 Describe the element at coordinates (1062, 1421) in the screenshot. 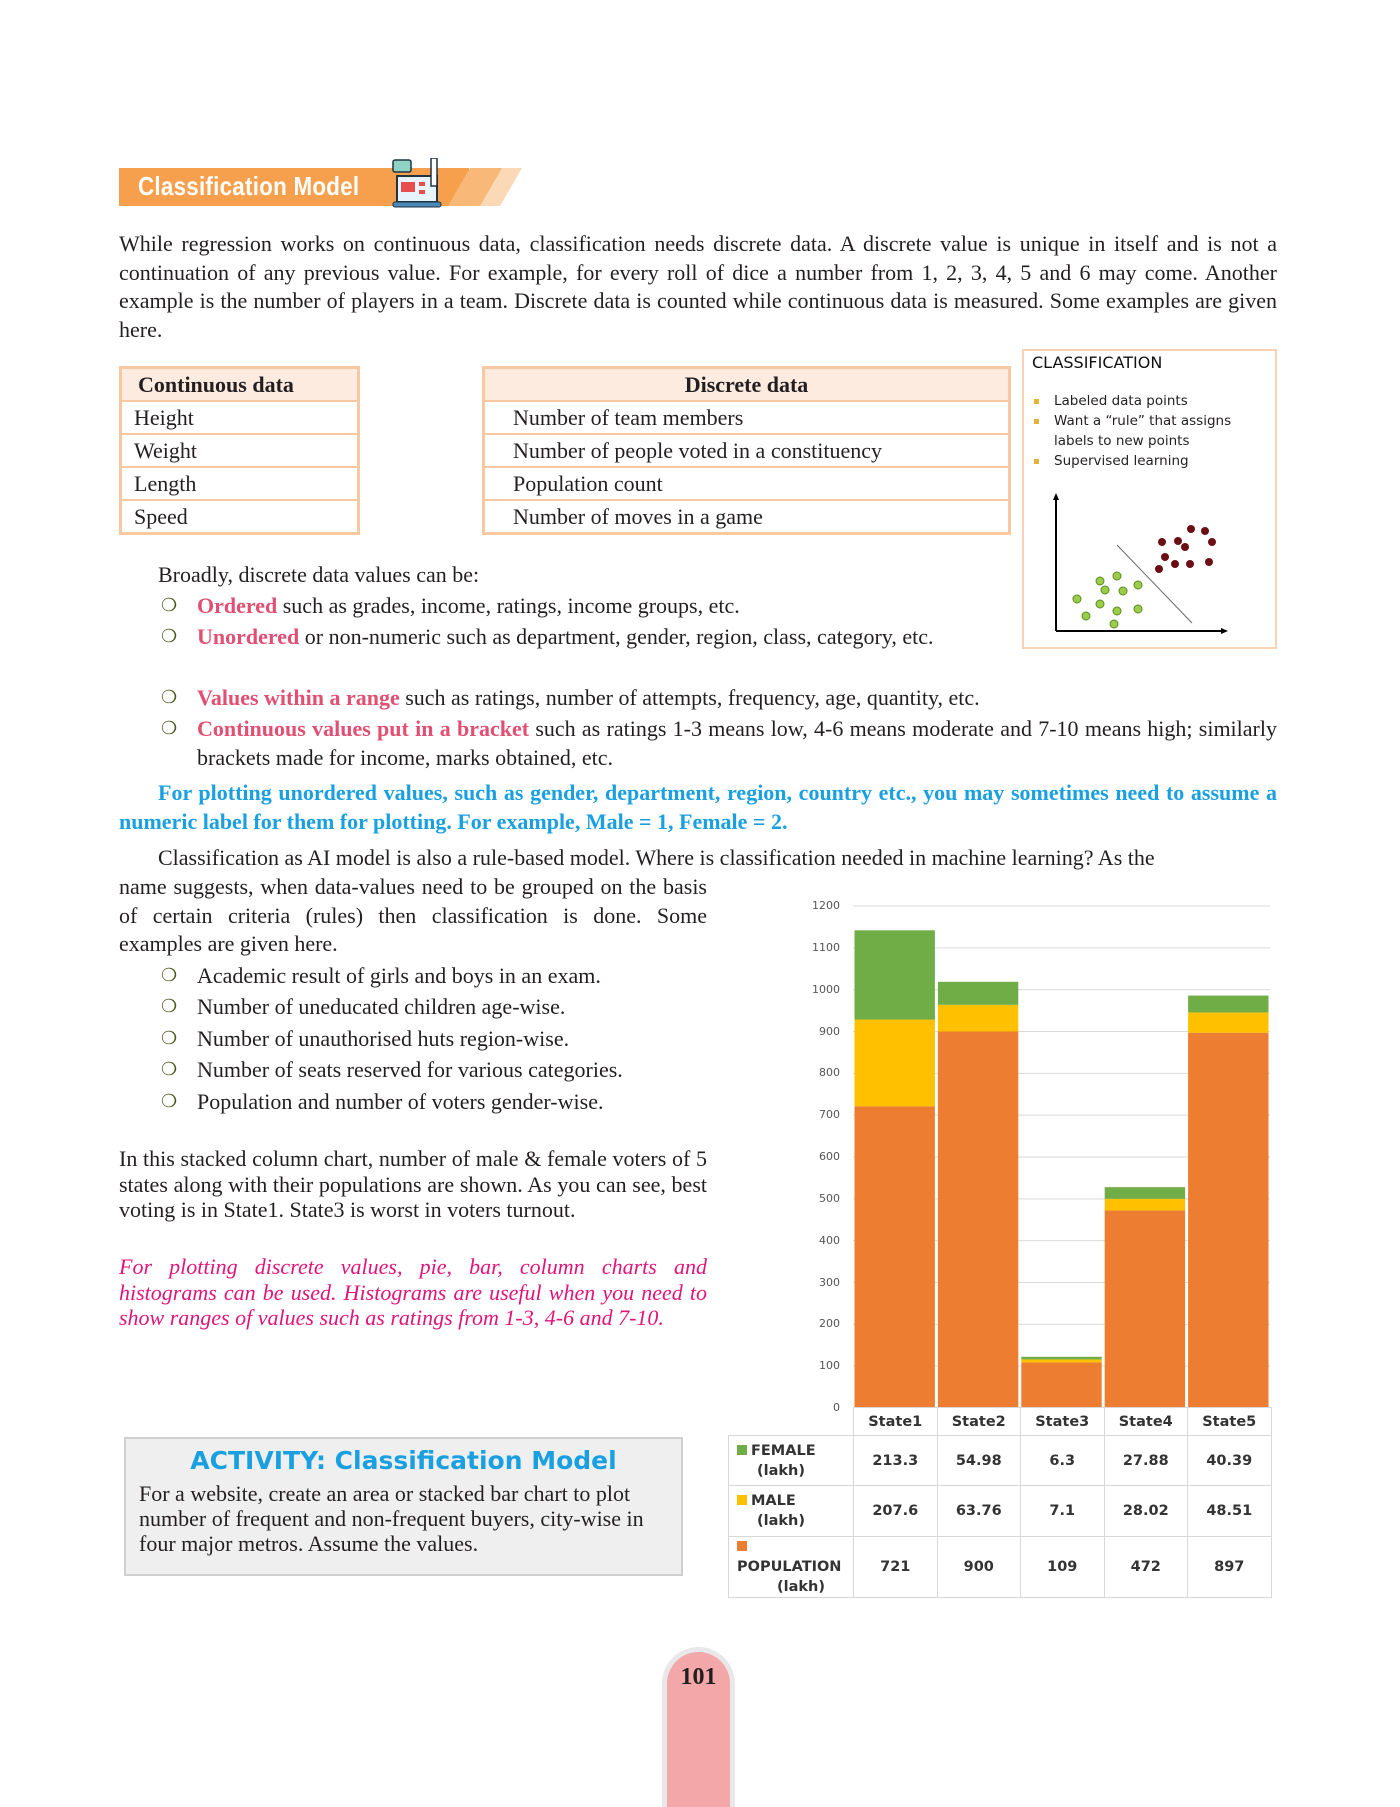

I see `category-label: State3` at that location.